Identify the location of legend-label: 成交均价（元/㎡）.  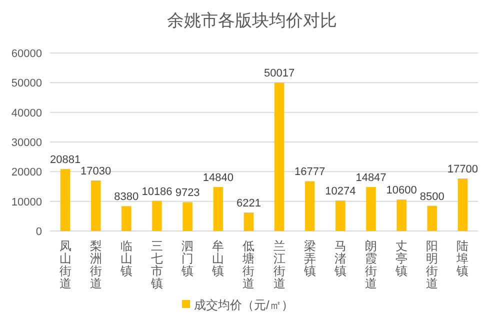
(244, 305).